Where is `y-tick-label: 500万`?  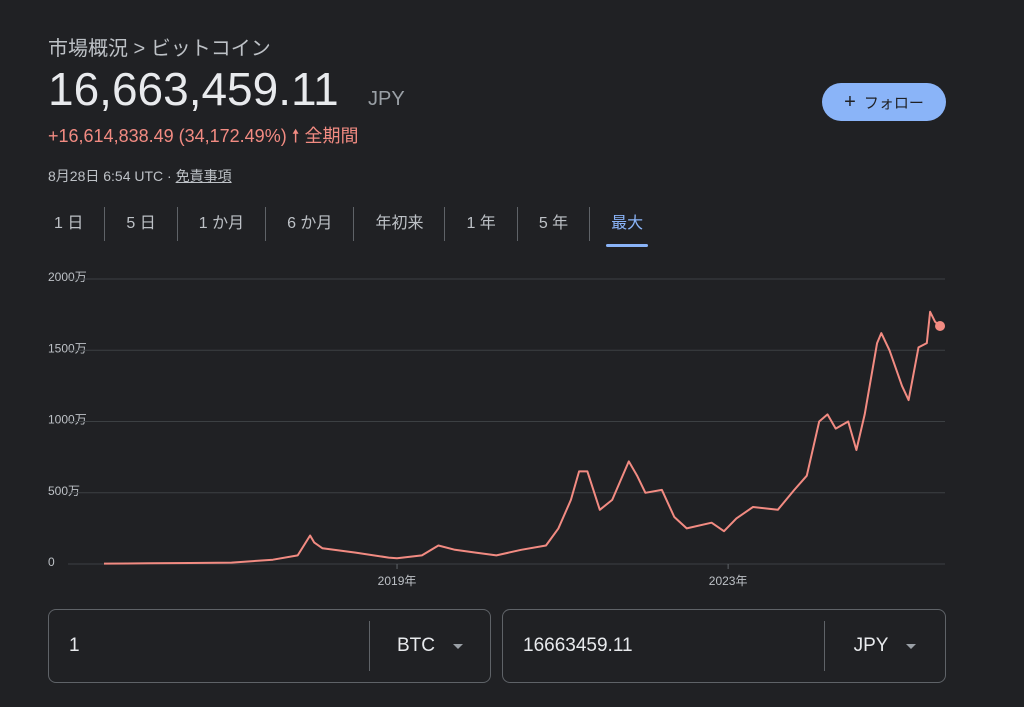 y-tick-label: 500万 is located at coordinates (64, 491).